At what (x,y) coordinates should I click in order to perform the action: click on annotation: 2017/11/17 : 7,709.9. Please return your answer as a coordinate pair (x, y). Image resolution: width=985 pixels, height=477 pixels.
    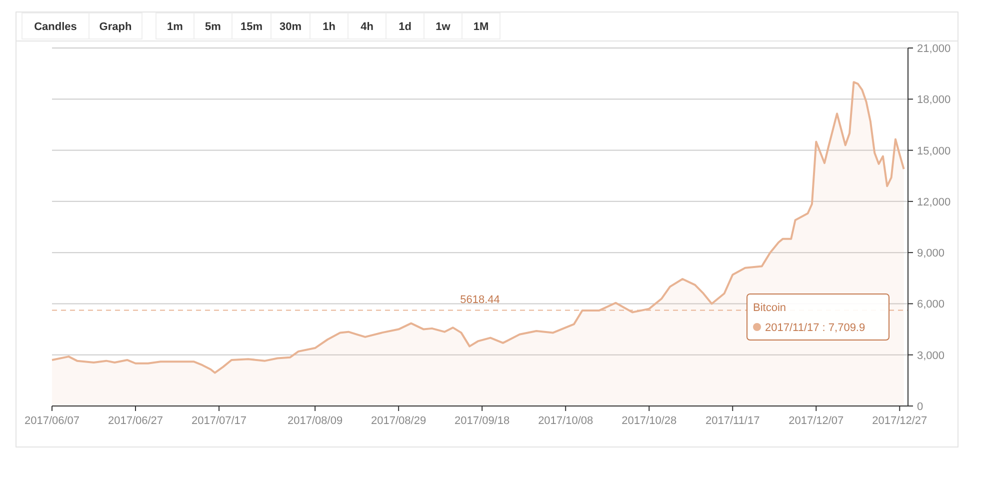
    Looking at the image, I should click on (815, 328).